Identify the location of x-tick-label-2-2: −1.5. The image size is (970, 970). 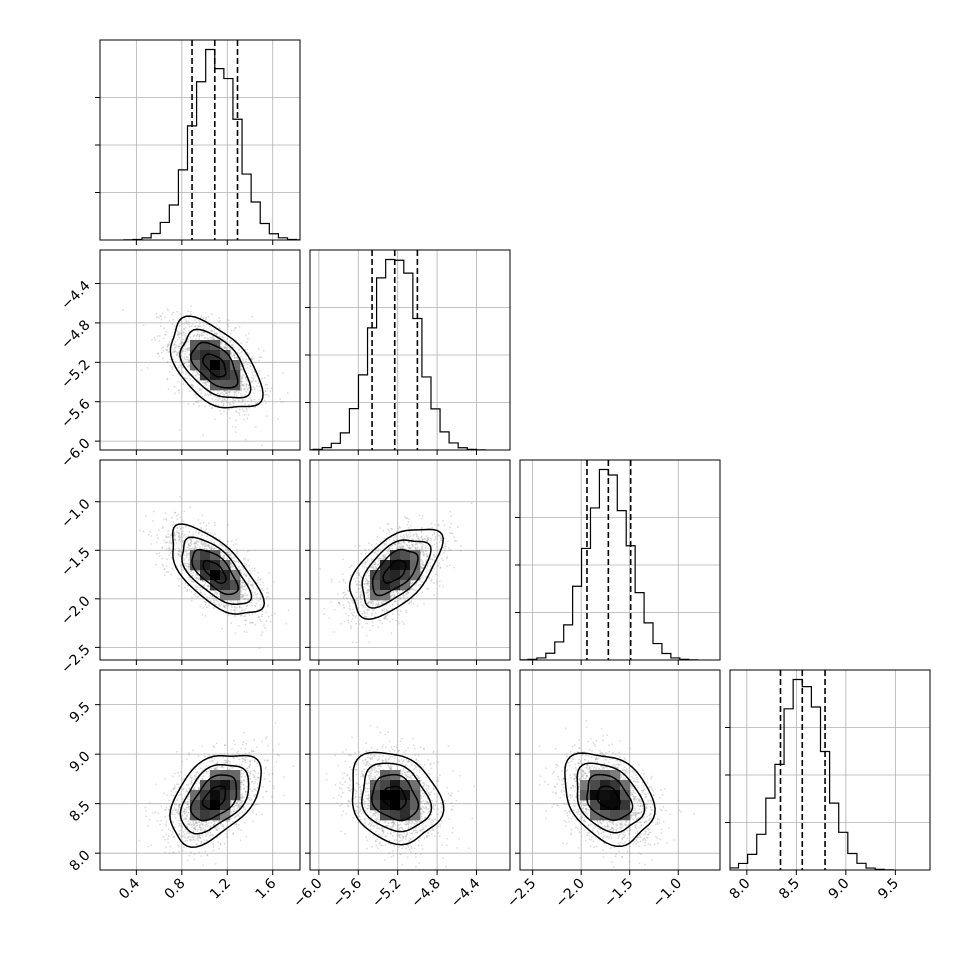
(618, 893).